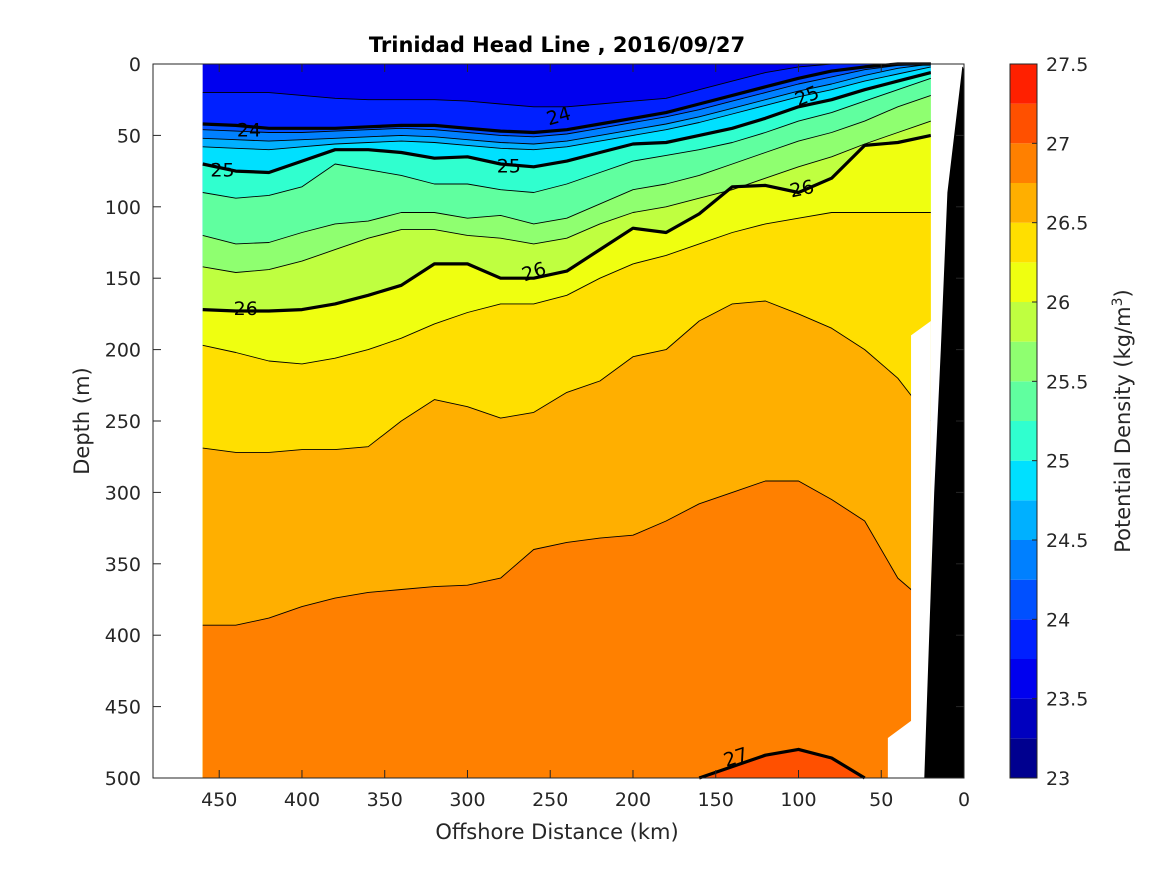  I want to click on x-tick-label: 200, so click(633, 800).